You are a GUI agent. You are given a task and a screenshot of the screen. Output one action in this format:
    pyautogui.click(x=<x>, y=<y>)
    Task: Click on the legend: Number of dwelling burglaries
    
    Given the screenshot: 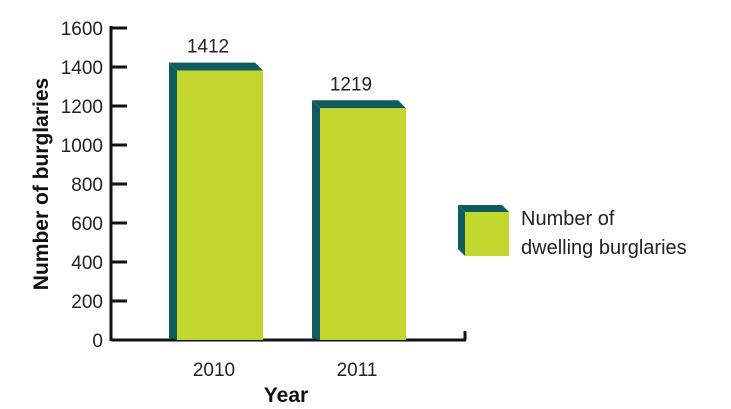 What is the action you would take?
    pyautogui.click(x=572, y=232)
    